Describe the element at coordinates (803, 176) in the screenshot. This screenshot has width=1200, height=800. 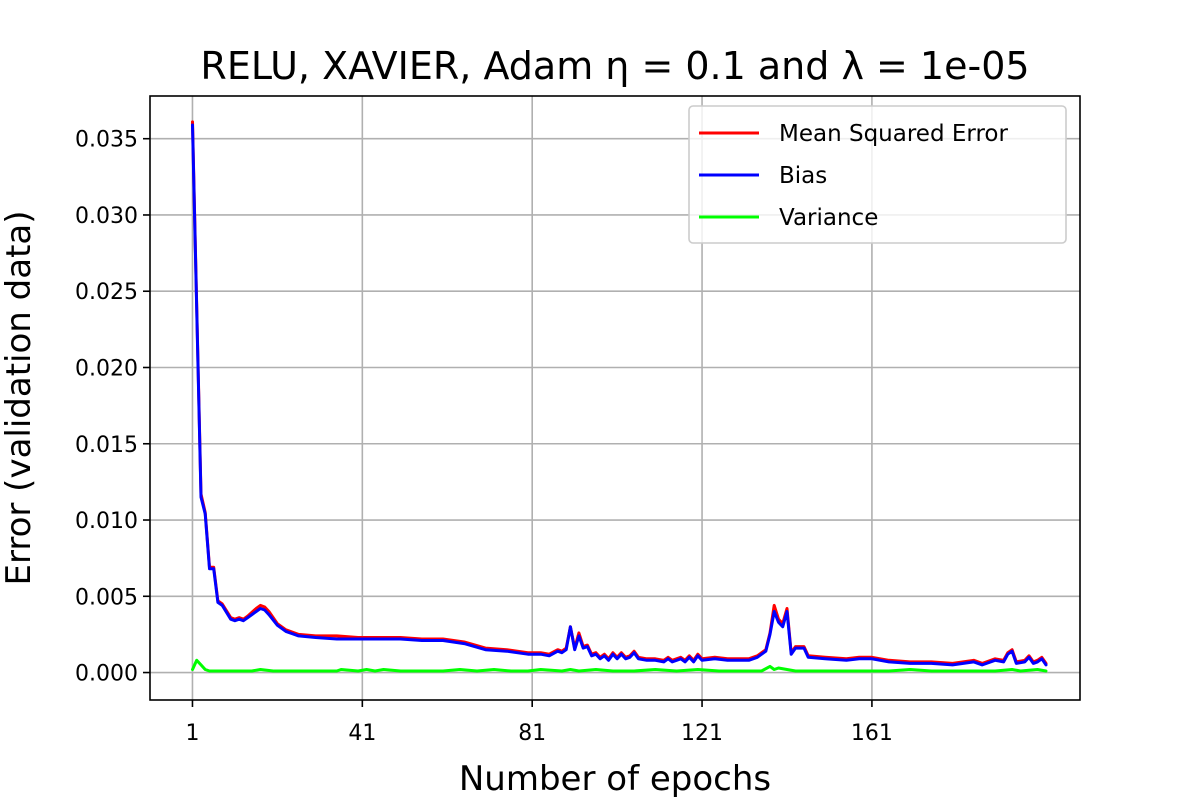
I see `legend-entry-label: Bias` at that location.